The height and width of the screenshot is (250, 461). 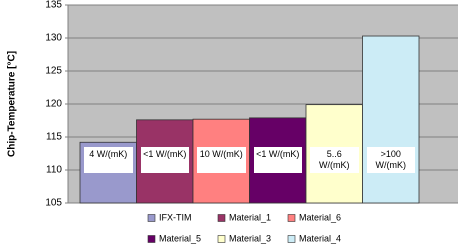 I want to click on data-annotation: 4 W/(mK), so click(x=108, y=160).